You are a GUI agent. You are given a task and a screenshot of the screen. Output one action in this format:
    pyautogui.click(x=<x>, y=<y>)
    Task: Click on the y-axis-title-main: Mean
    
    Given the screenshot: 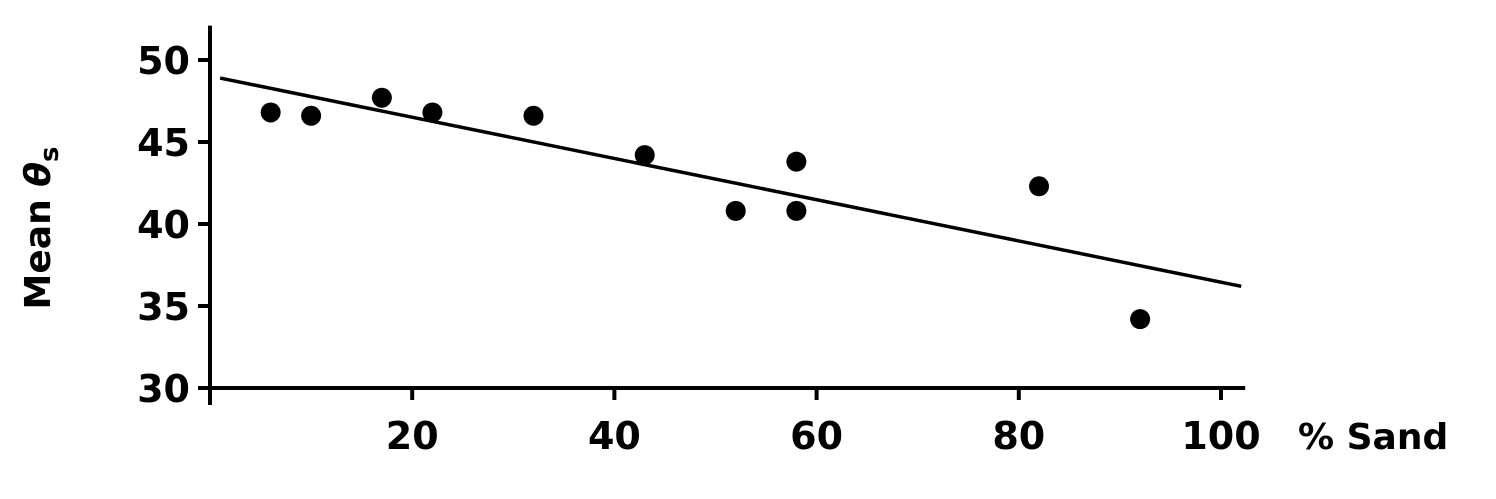 What is the action you would take?
    pyautogui.click(x=38, y=248)
    